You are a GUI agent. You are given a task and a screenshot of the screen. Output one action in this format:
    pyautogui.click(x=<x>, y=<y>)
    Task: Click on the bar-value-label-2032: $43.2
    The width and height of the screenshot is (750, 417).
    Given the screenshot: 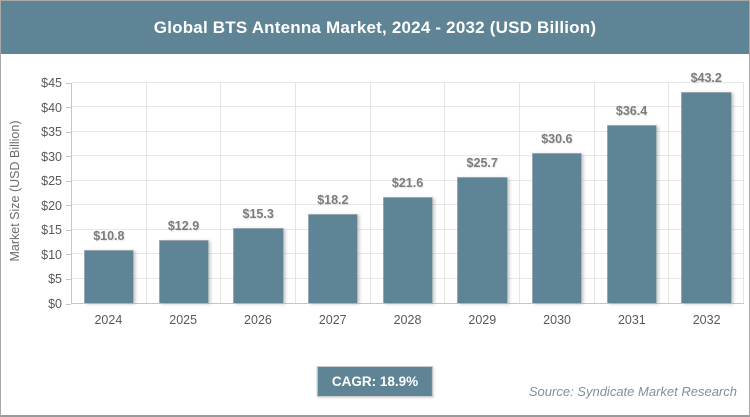 What is the action you would take?
    pyautogui.click(x=706, y=77)
    